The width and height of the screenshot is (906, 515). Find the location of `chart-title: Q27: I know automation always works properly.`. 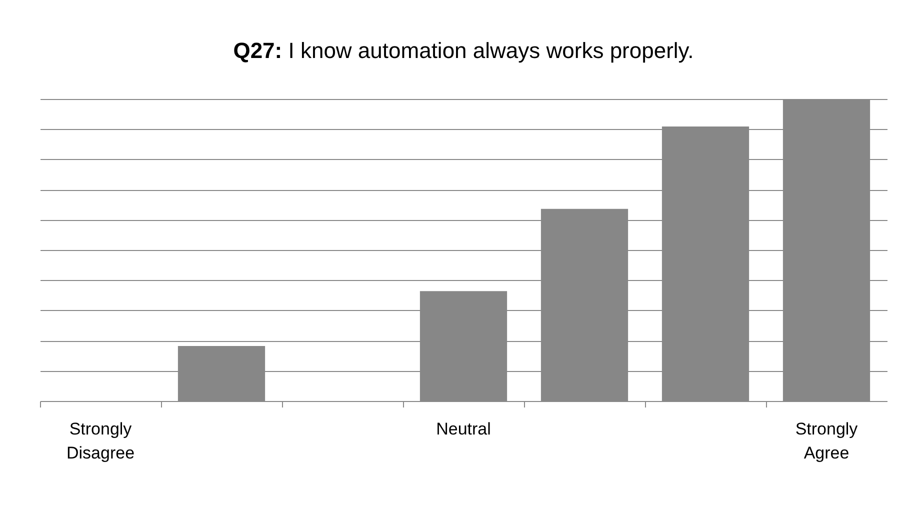

chart-title: Q27: I know automation always works properly. is located at coordinates (463, 51).